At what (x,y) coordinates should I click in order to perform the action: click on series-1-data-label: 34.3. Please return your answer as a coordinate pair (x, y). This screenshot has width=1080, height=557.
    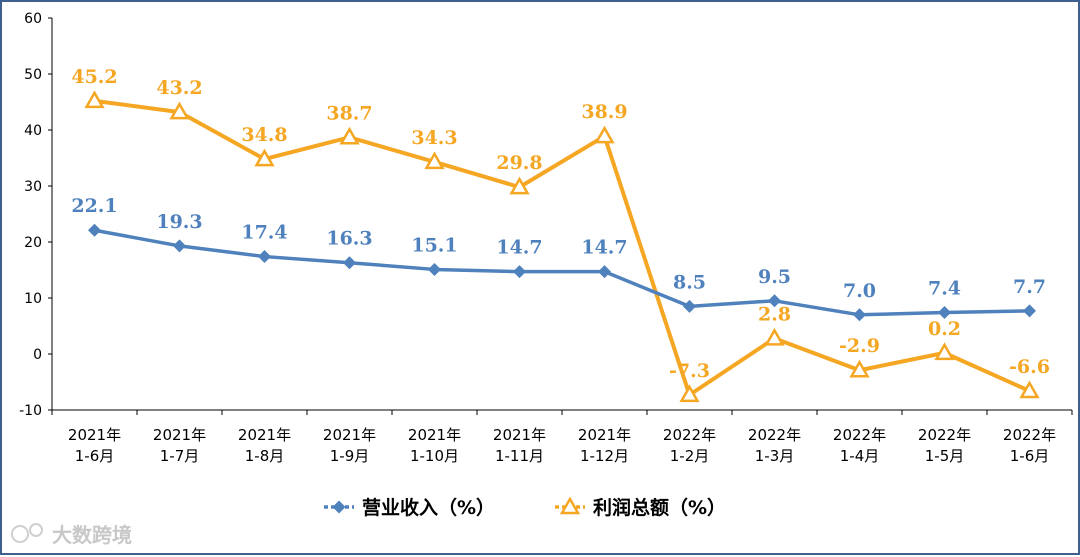
    Looking at the image, I should click on (434, 138).